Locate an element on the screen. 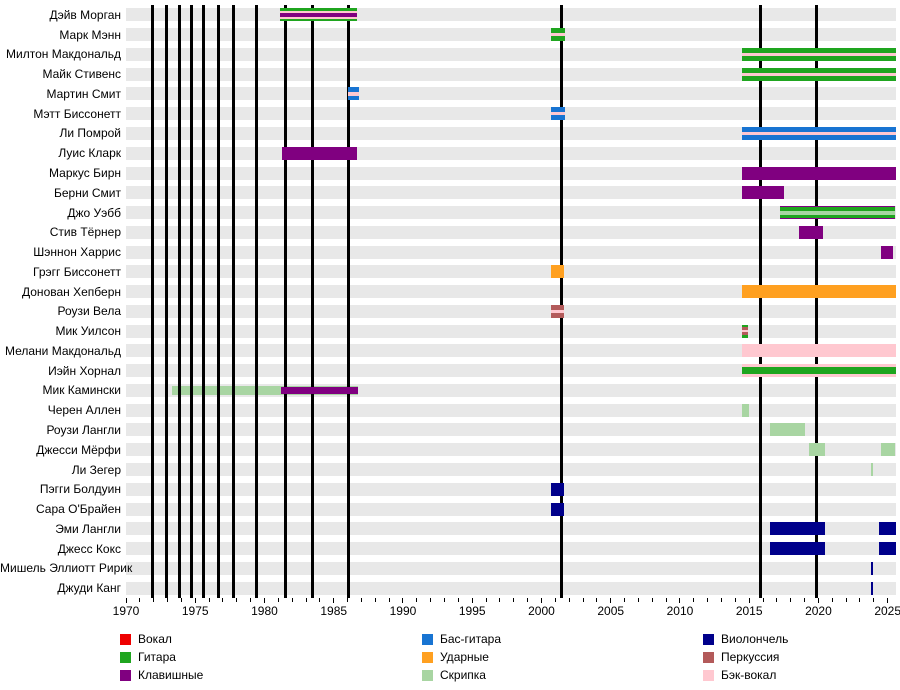 This screenshot has width=900, height=690. member-label: Иэйн Хорнал is located at coordinates (84, 370).